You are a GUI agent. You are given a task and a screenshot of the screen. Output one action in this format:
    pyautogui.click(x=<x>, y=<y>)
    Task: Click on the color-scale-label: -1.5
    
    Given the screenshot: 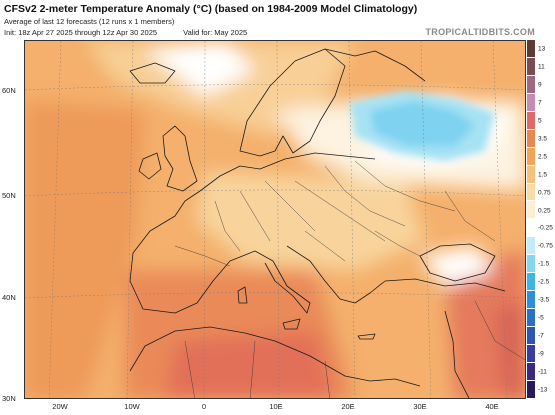 What is the action you would take?
    pyautogui.click(x=544, y=264)
    